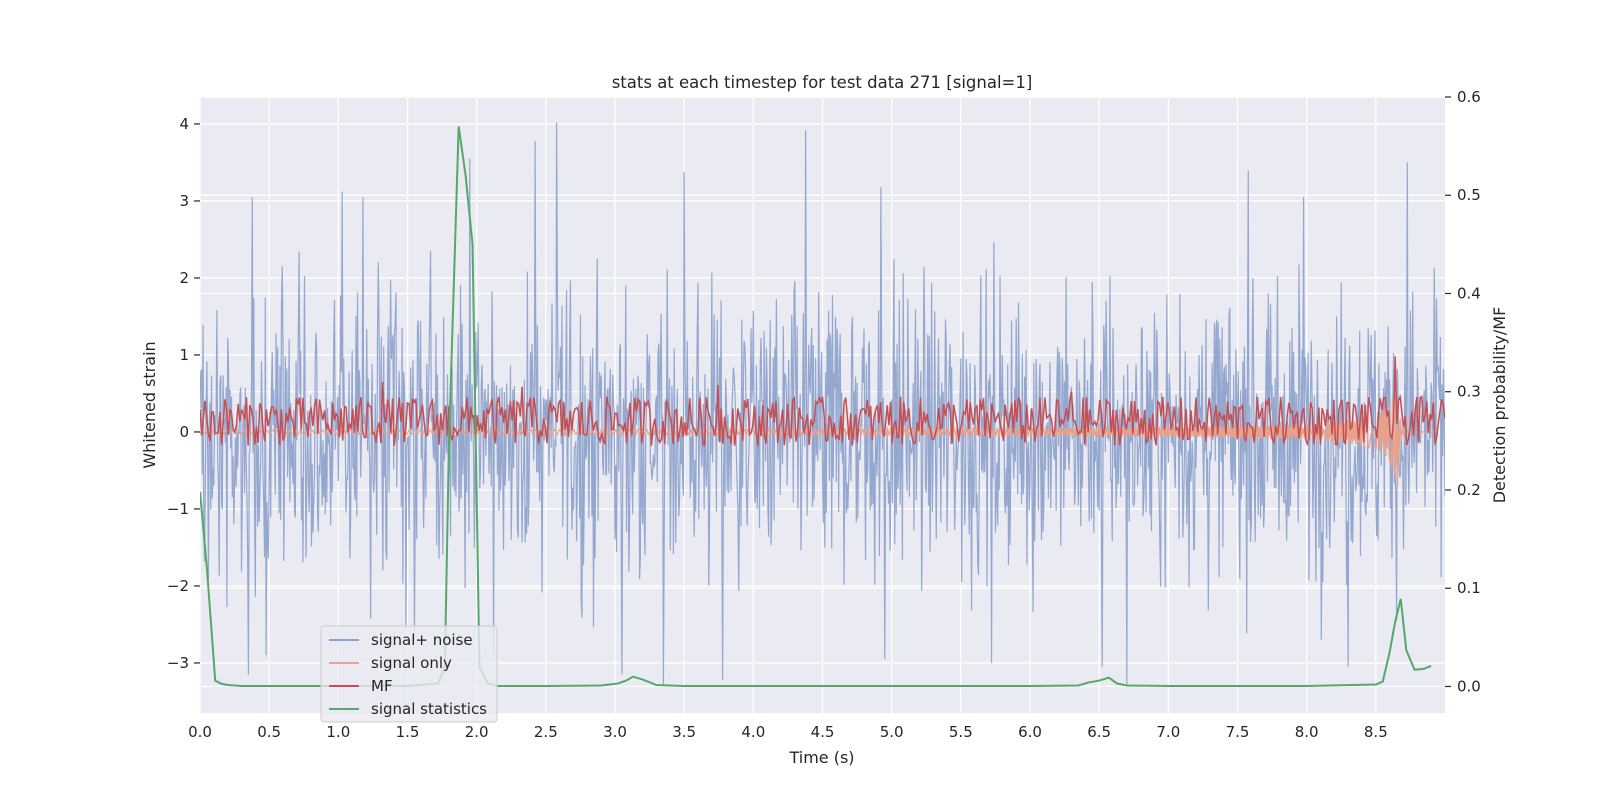  What do you see at coordinates (615, 732) in the screenshot?
I see `x-tick-label: 3.0` at bounding box center [615, 732].